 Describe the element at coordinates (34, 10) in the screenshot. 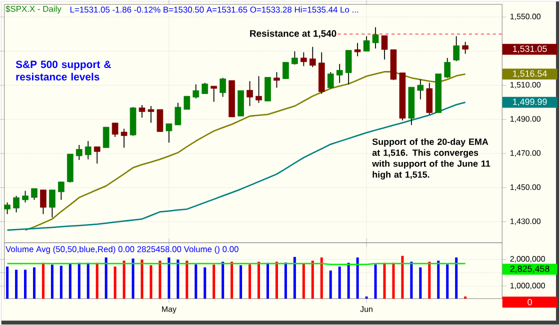

I see `chart-title: $SPX.X - Daily` at that location.